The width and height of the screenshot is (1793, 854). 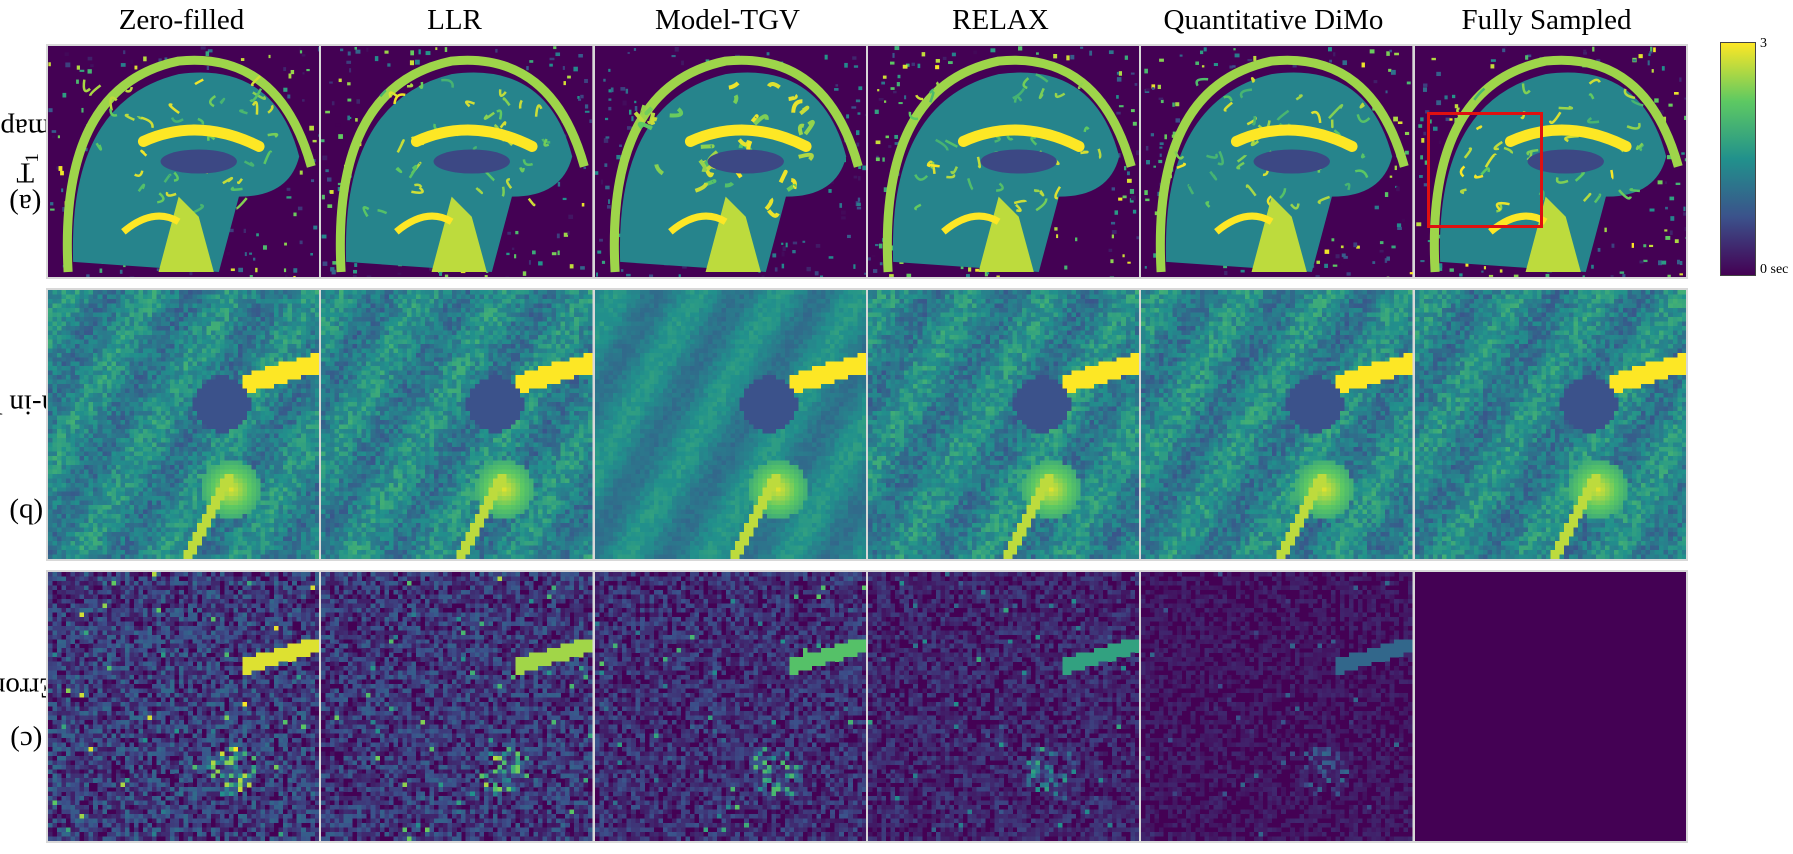 I want to click on row-label-zoom-in-view: (b) Zoom-in View, so click(x=55, y=424).